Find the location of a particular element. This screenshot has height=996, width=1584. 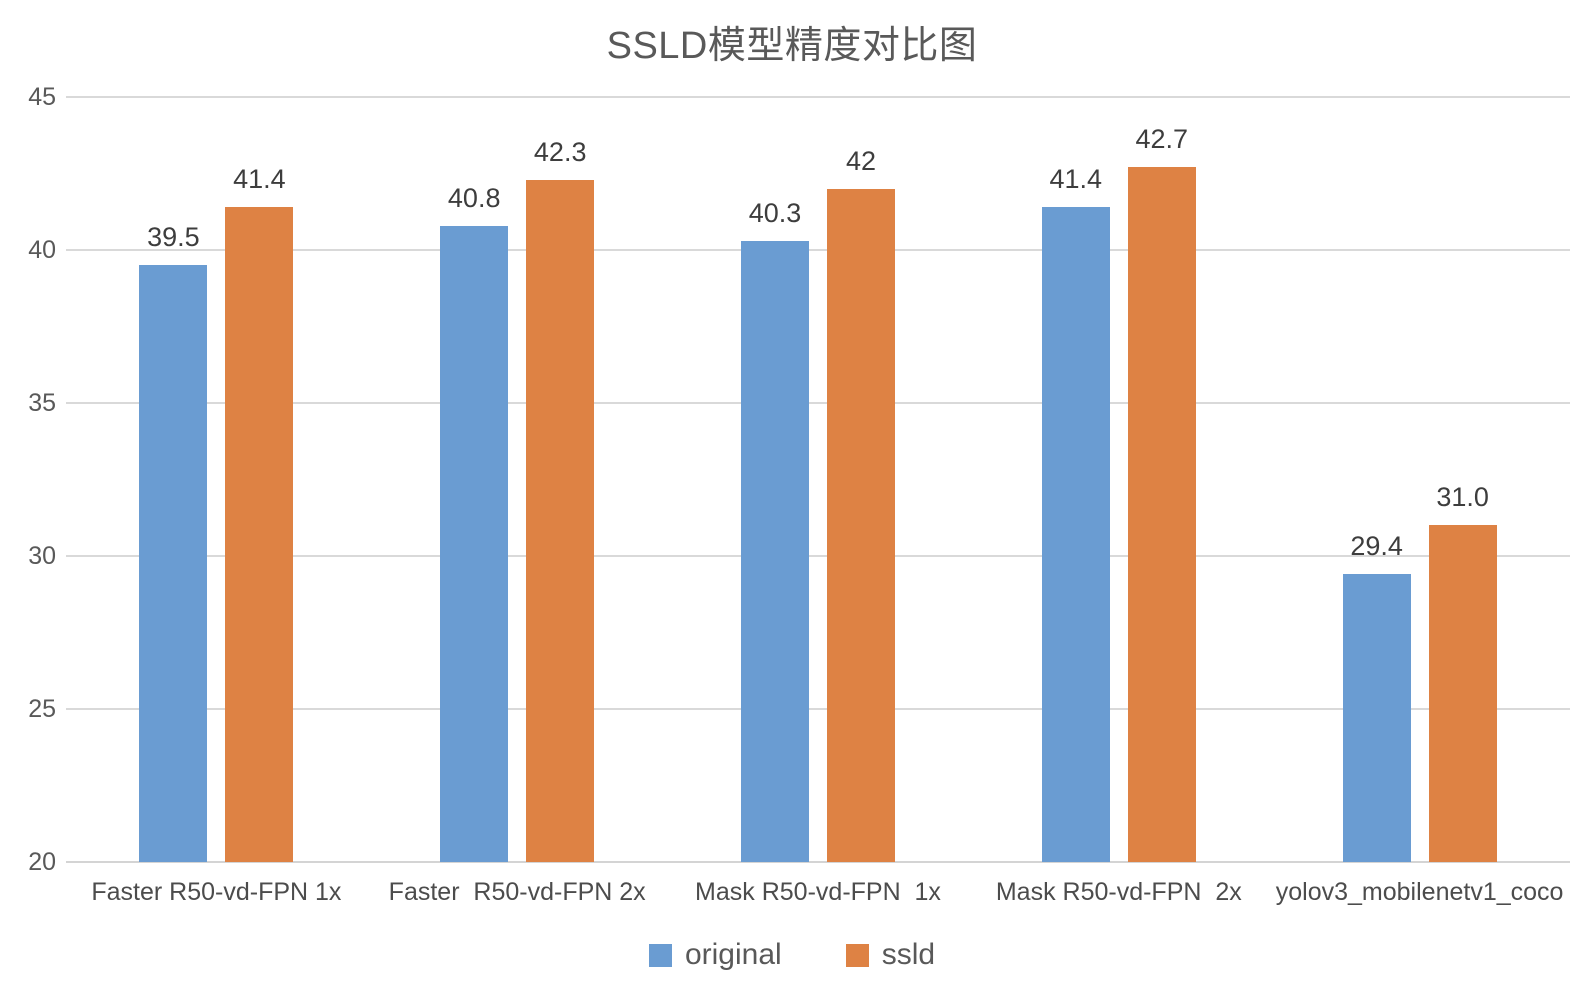

legend-item-ssld: ssld is located at coordinates (890, 955).